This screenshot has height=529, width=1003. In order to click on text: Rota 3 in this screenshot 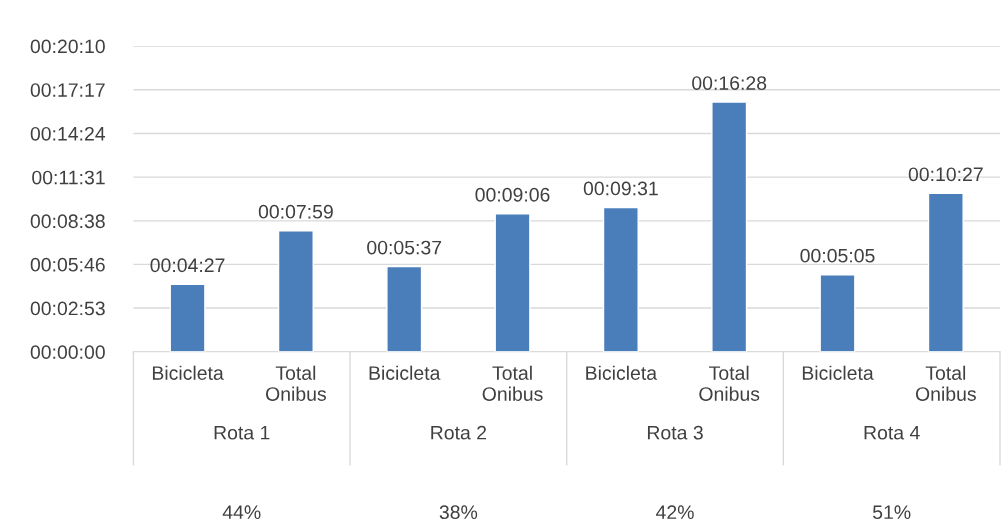, I will do `click(675, 432)`.